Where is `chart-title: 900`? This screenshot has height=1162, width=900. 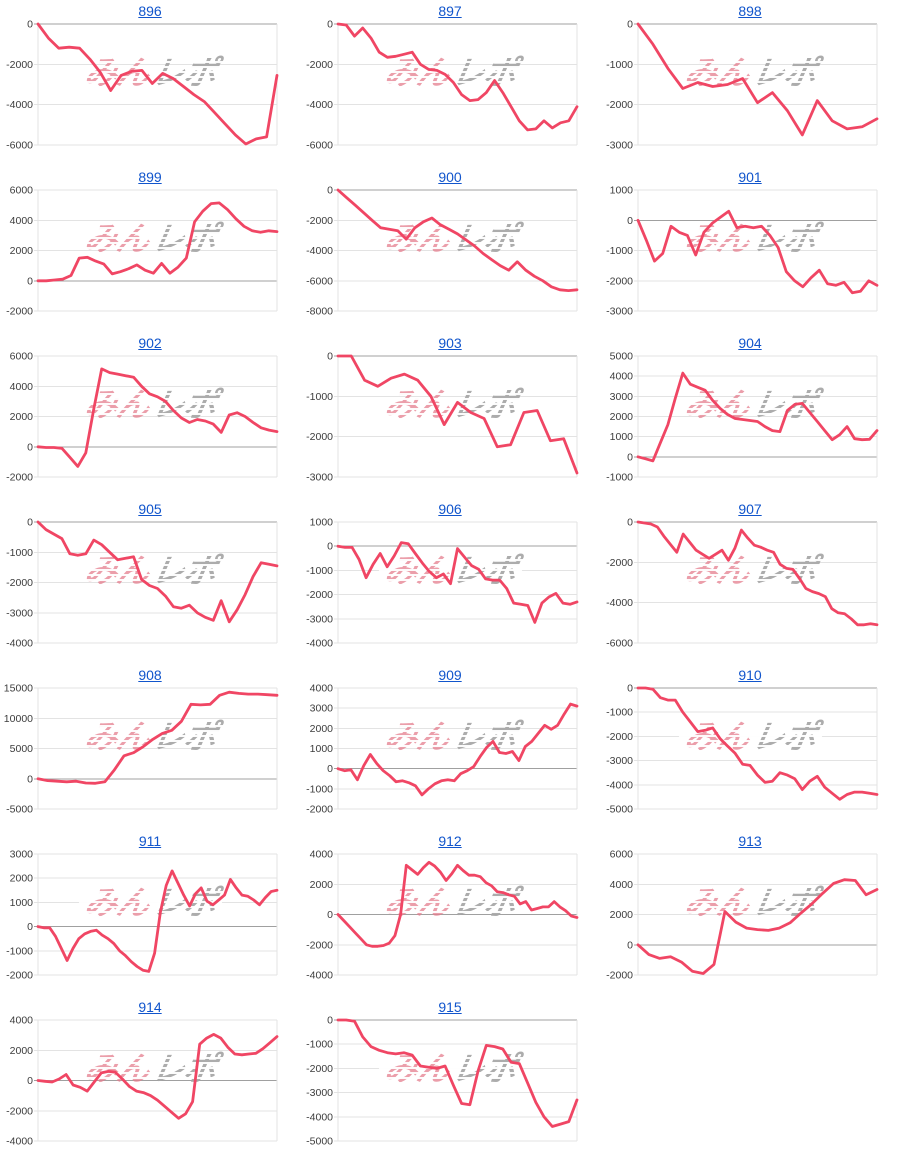 chart-title: 900 is located at coordinates (450, 177).